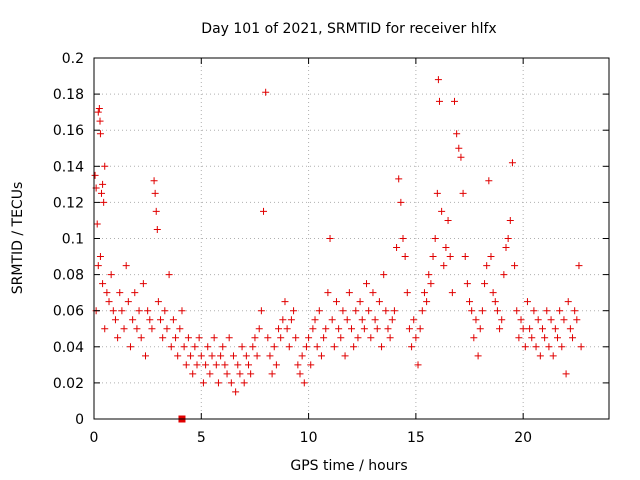  I want to click on y-tick-label: 0.1, so click(73, 240).